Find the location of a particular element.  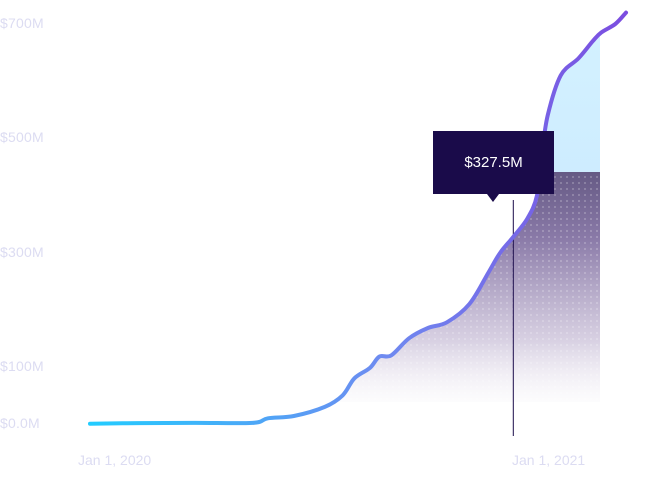

tooltip-value: $327.5M is located at coordinates (493, 162).